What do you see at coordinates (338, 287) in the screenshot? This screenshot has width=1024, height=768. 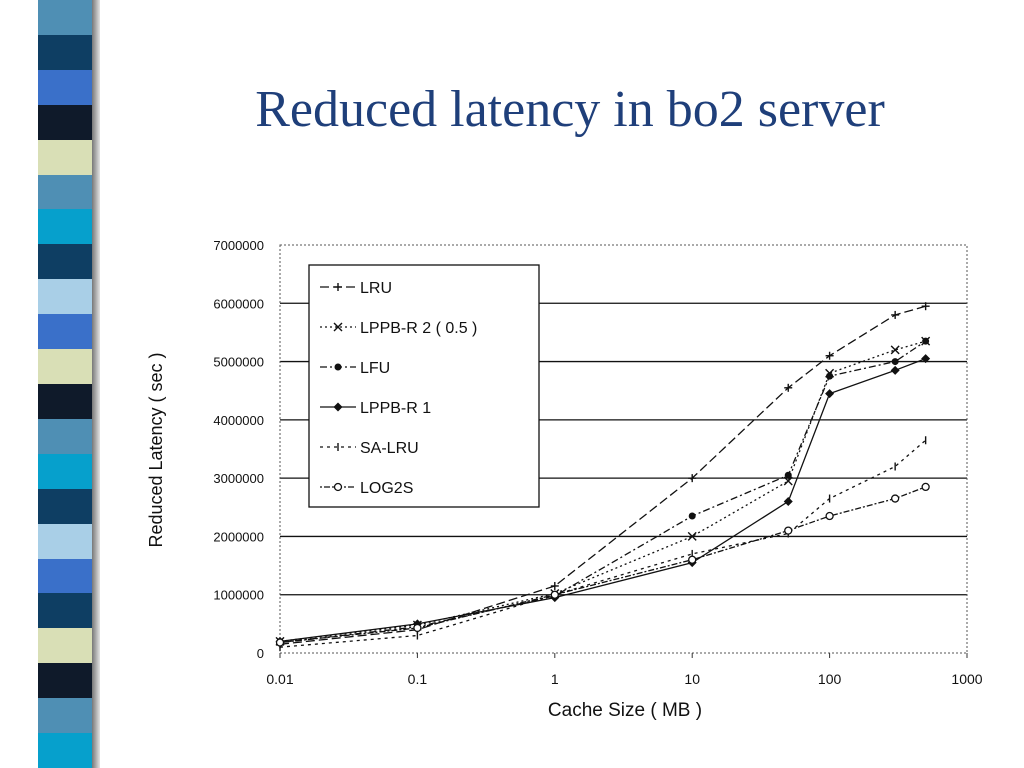 I see `legend-marker-lru` at bounding box center [338, 287].